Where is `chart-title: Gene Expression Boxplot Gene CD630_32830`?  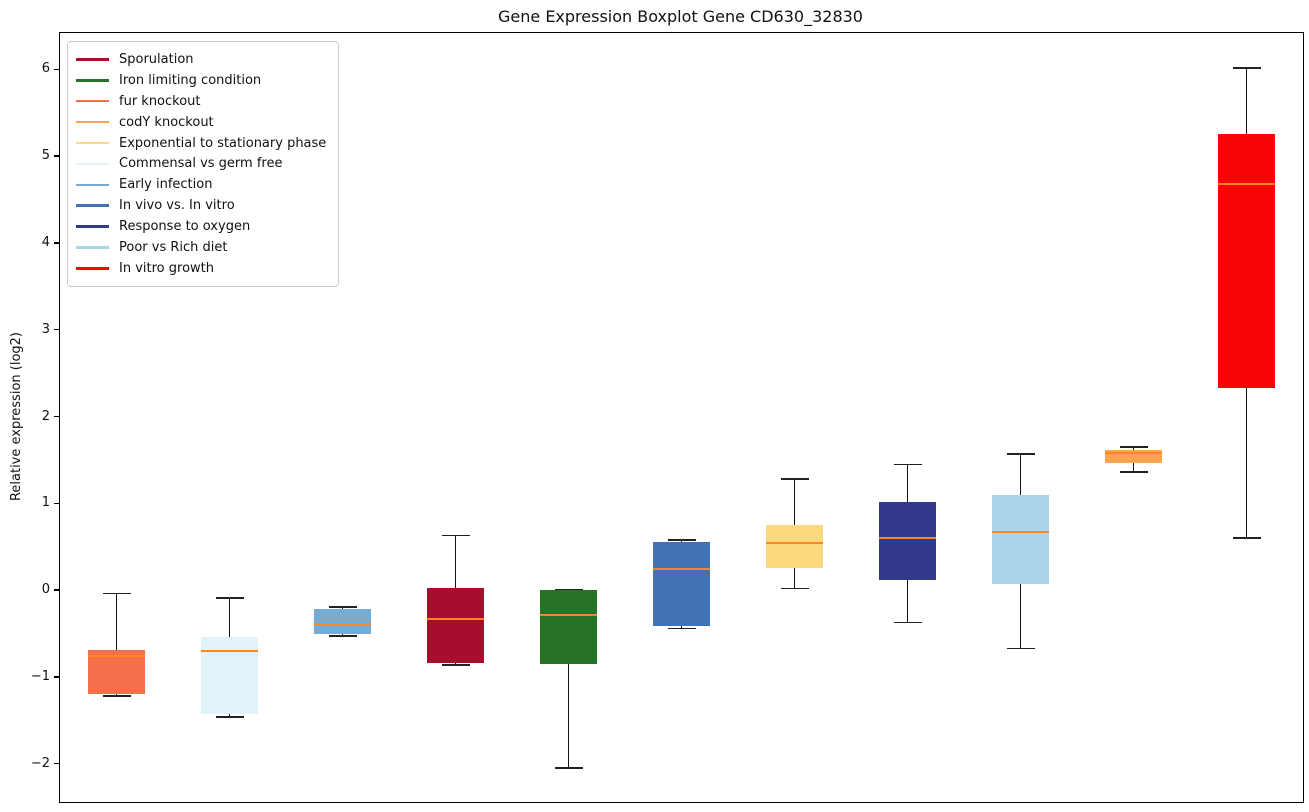 chart-title: Gene Expression Boxplot Gene CD630_32830 is located at coordinates (680, 16).